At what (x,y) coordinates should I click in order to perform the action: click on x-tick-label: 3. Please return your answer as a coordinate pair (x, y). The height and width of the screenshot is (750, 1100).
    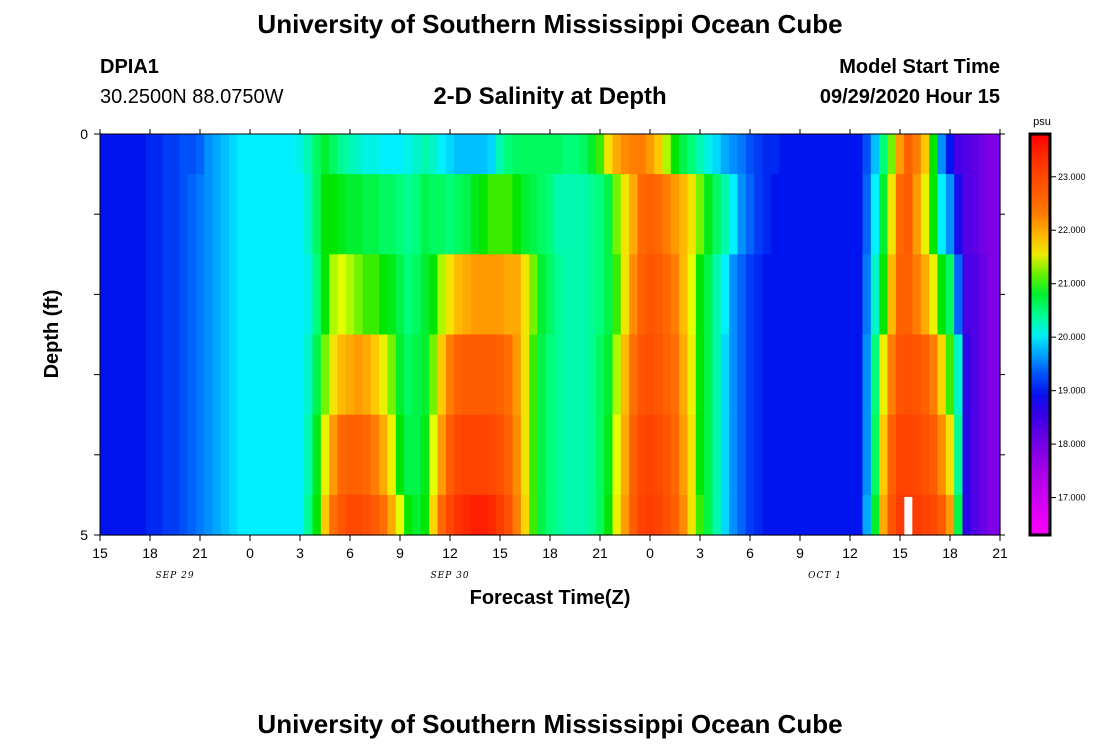
    Looking at the image, I should click on (700, 553).